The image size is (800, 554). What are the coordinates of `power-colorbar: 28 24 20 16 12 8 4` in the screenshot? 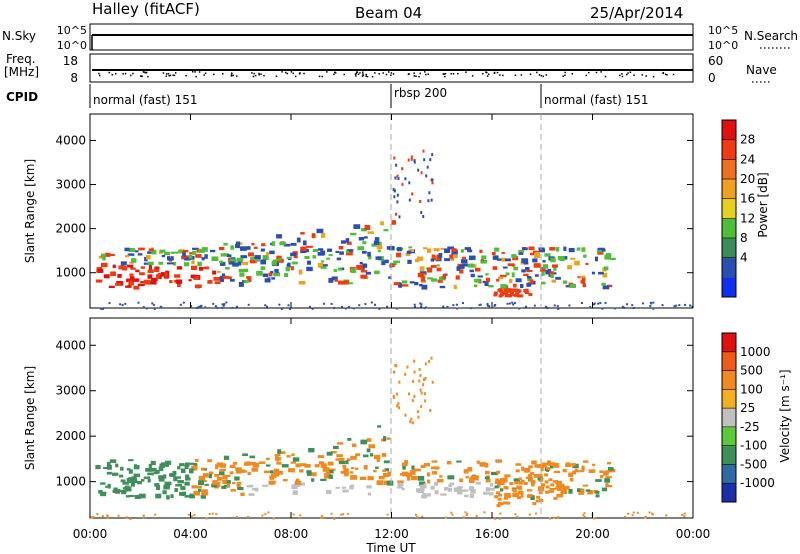 It's located at (738, 208).